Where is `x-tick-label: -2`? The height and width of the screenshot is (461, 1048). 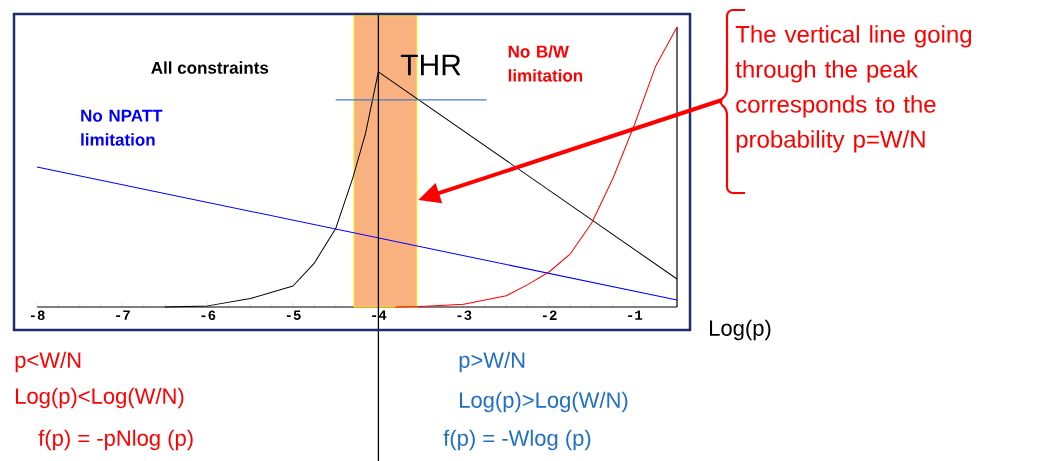
x-tick-label: -2 is located at coordinates (549, 315).